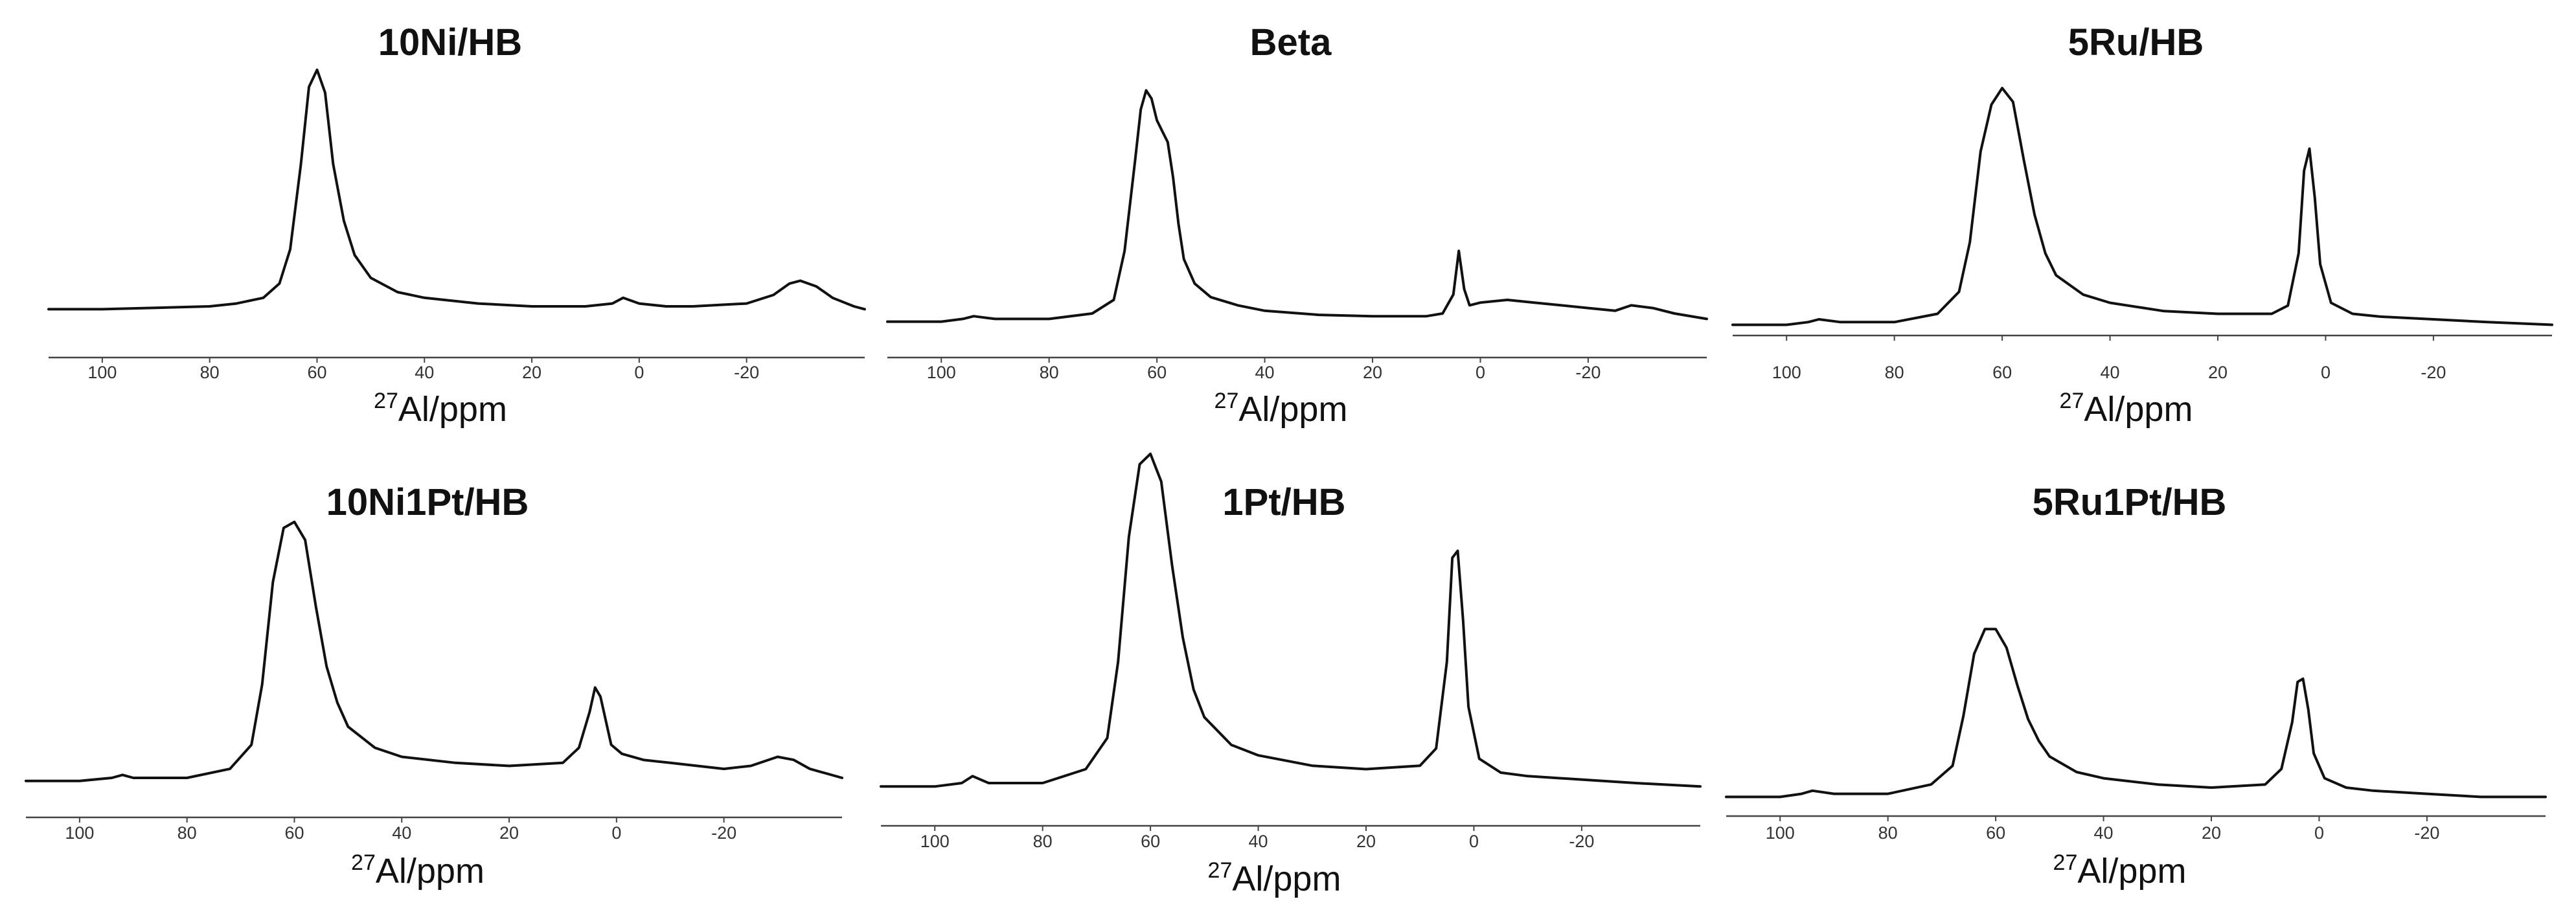 The height and width of the screenshot is (910, 2576). I want to click on chart-panel-4: 10Ni1Pt/HB 100 80 60 40 20 0 -20 27Al/ppm, so click(434, 686).